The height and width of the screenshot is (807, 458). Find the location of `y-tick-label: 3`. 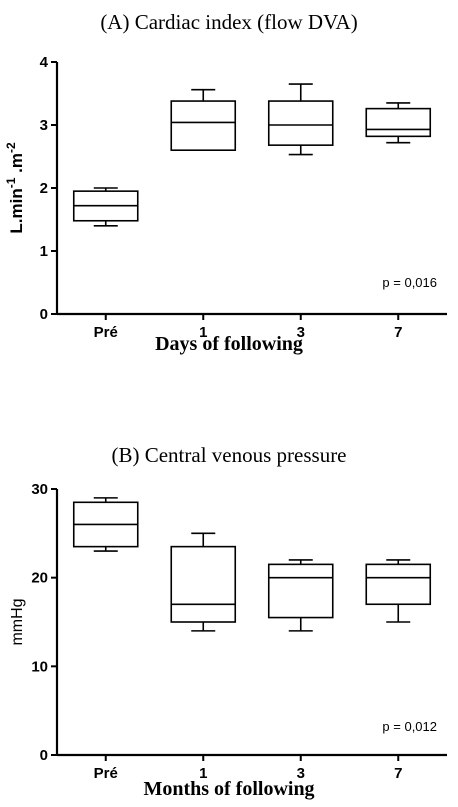

y-tick-label: 3 is located at coordinates (44, 125).